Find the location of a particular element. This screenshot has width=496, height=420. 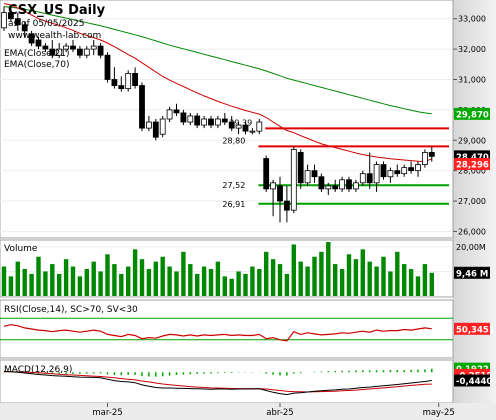

svg-text: 28,296 is located at coordinates (472, 165).